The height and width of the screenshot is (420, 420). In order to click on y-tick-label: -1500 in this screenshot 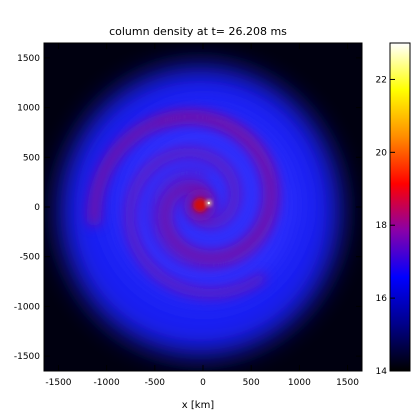, I will do `click(27, 357)`.